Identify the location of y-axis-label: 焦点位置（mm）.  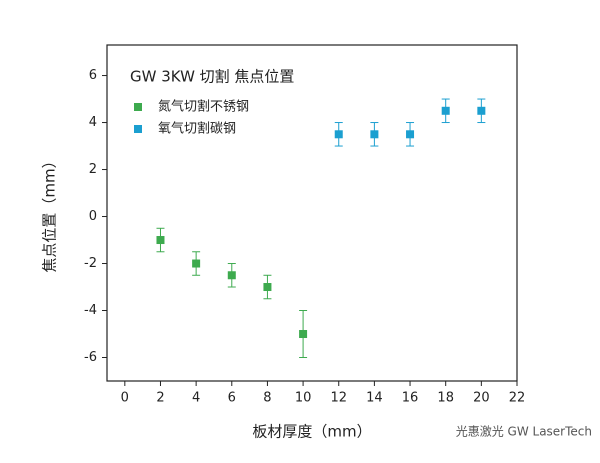
(50, 212).